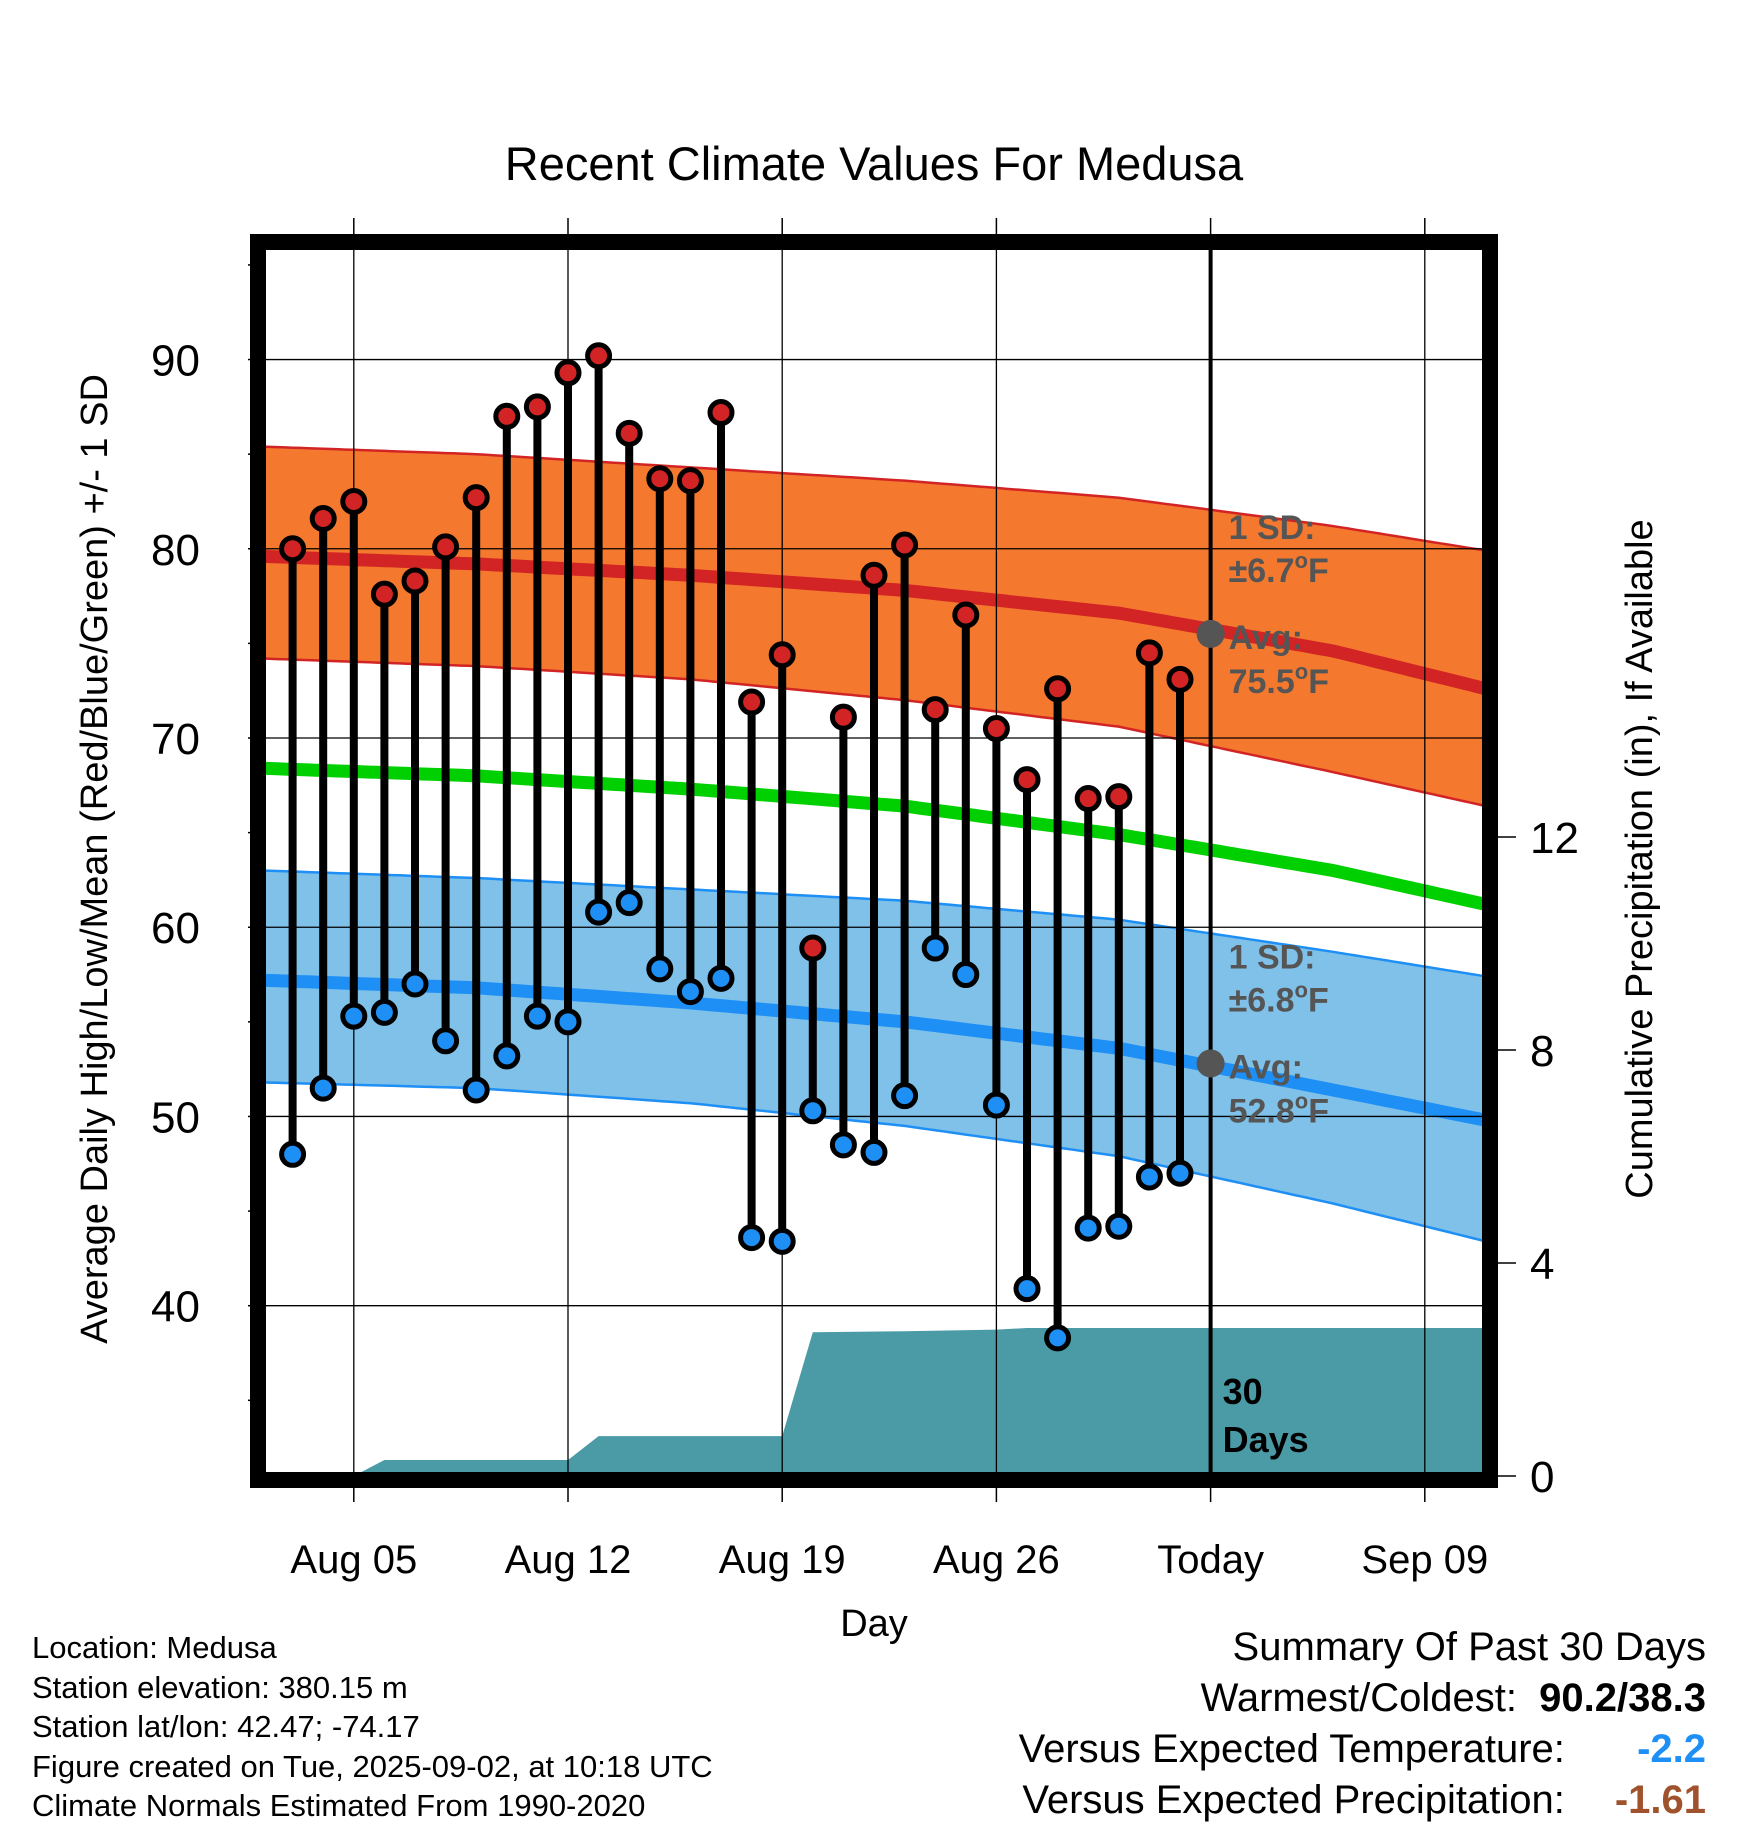  I want to click on avg-value: 52.8oF, so click(1279, 1109).